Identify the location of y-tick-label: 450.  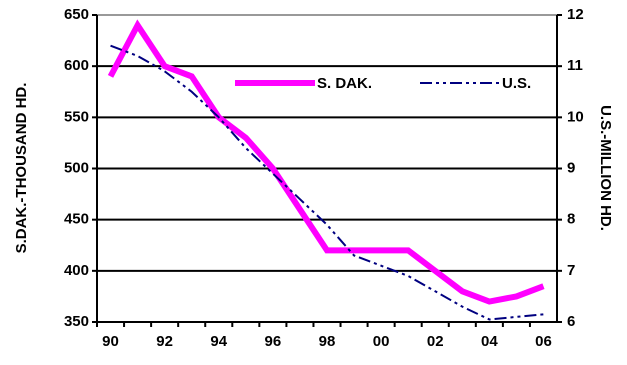
(76, 219).